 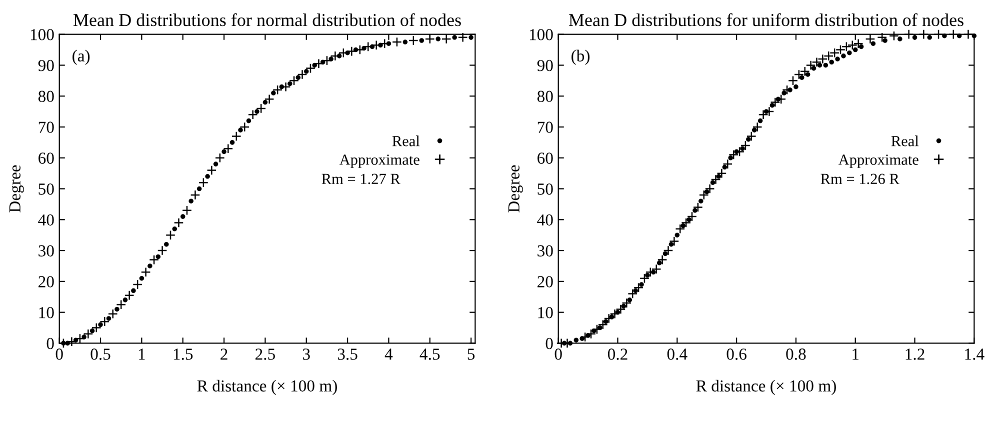 What do you see at coordinates (736, 354) in the screenshot?
I see `x-tick-label: 0.6` at bounding box center [736, 354].